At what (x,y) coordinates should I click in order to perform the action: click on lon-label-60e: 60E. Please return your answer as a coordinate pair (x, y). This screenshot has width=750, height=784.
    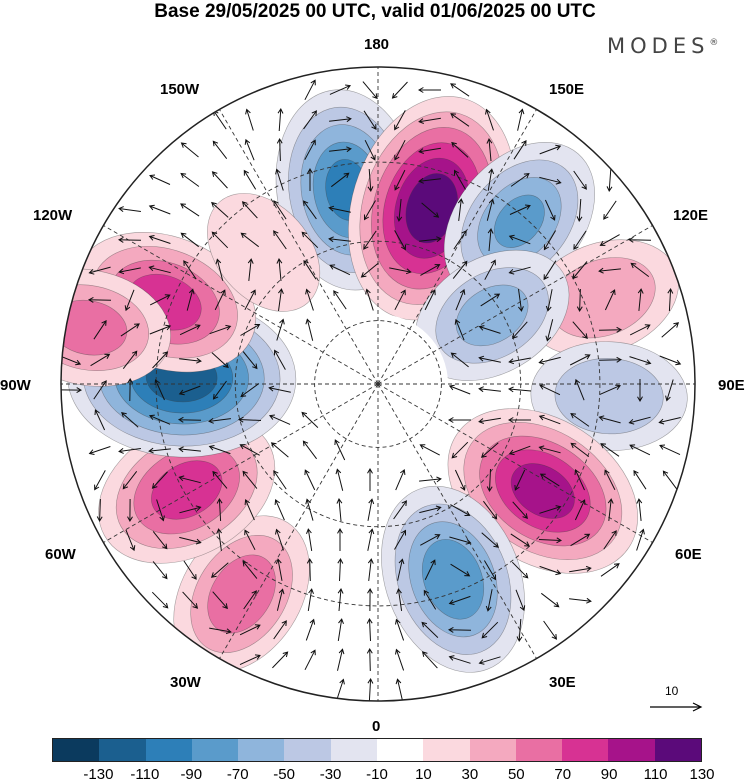
    Looking at the image, I should click on (688, 554).